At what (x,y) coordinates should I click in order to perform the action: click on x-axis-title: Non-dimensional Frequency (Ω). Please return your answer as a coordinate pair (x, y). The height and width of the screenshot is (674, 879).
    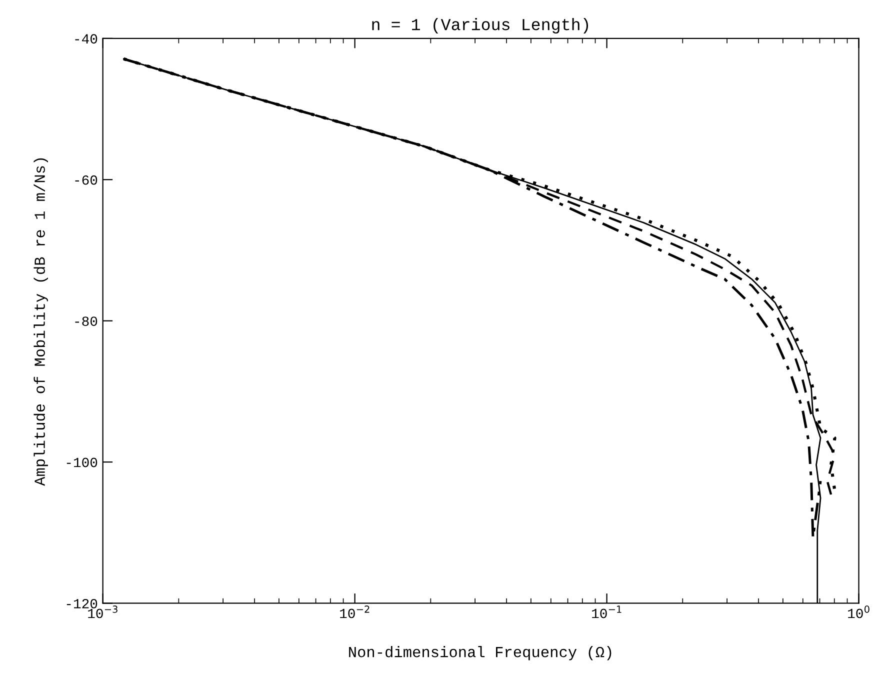
    Looking at the image, I should click on (480, 653).